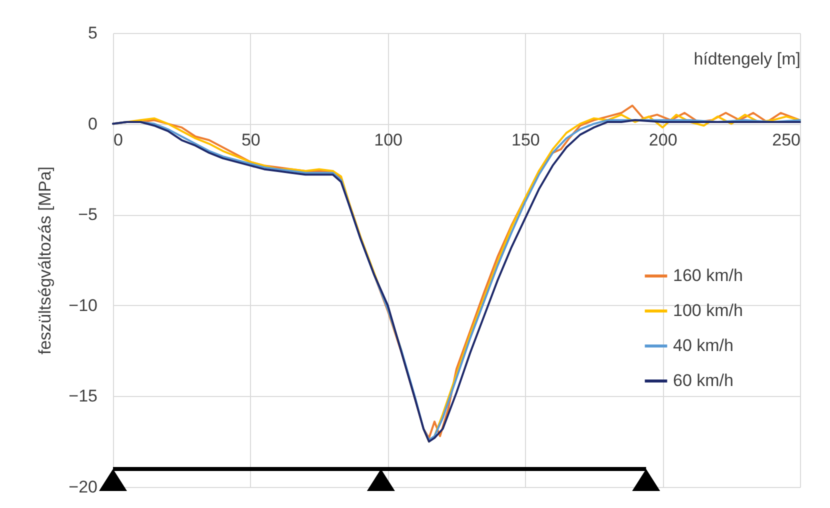  What do you see at coordinates (118, 140) in the screenshot?
I see `x-tick-label: 0` at bounding box center [118, 140].